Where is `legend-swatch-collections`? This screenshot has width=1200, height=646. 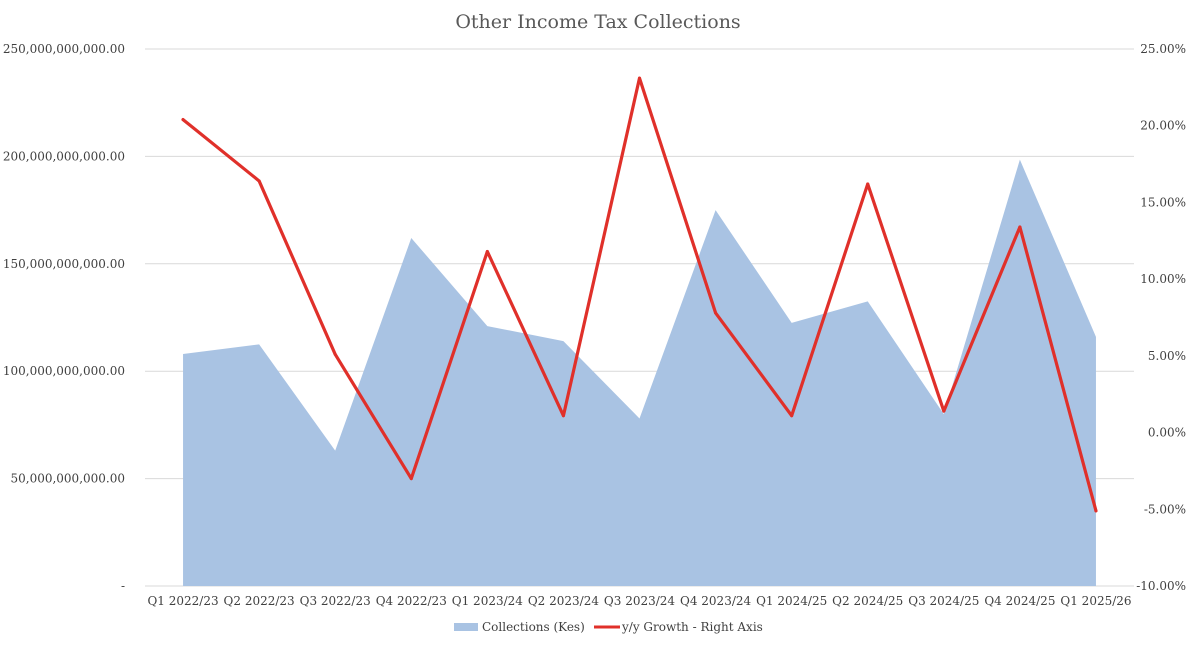
legend-swatch-collections is located at coordinates (466, 627).